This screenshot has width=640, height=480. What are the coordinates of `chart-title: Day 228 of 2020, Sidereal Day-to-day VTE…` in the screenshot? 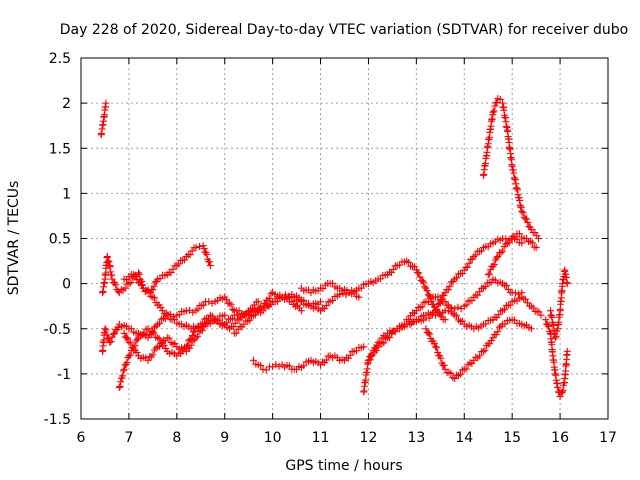 It's located at (344, 30).